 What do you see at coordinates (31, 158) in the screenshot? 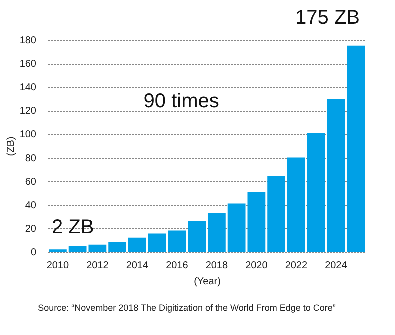
I see `y-tick-label: 80` at bounding box center [31, 158].